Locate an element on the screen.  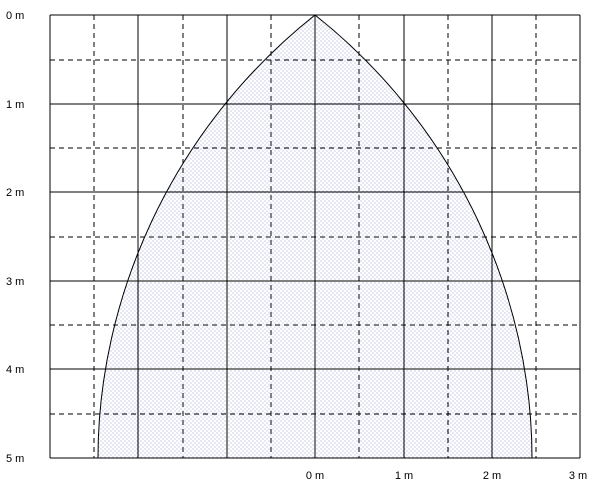
x-axis-label: 3 m is located at coordinates (578, 476).